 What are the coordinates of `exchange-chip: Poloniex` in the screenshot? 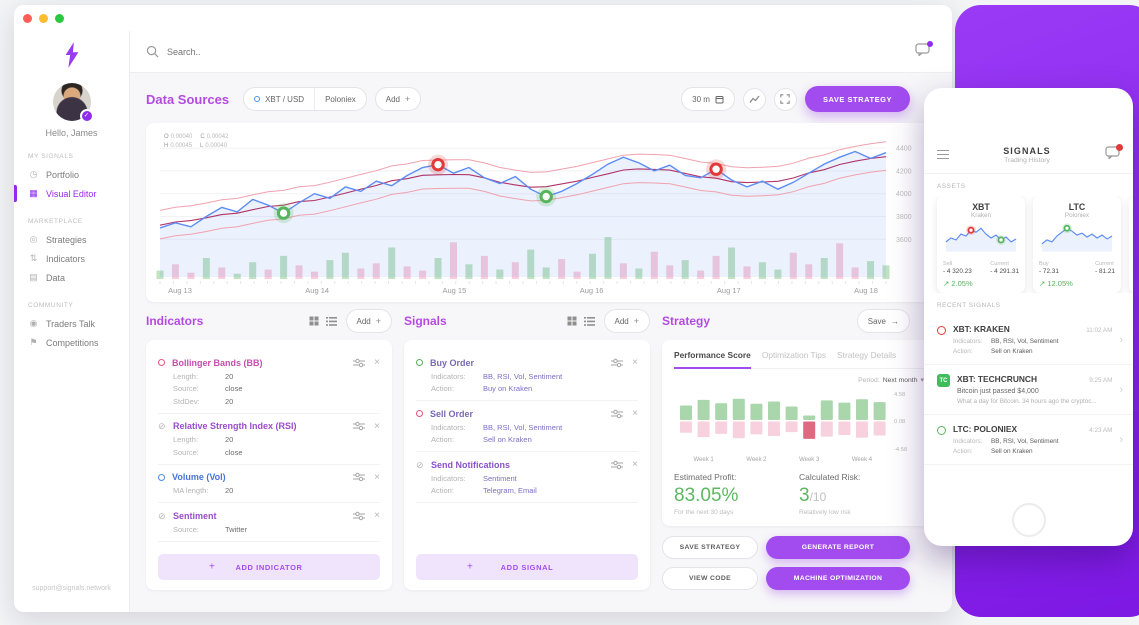 It's located at (340, 99).